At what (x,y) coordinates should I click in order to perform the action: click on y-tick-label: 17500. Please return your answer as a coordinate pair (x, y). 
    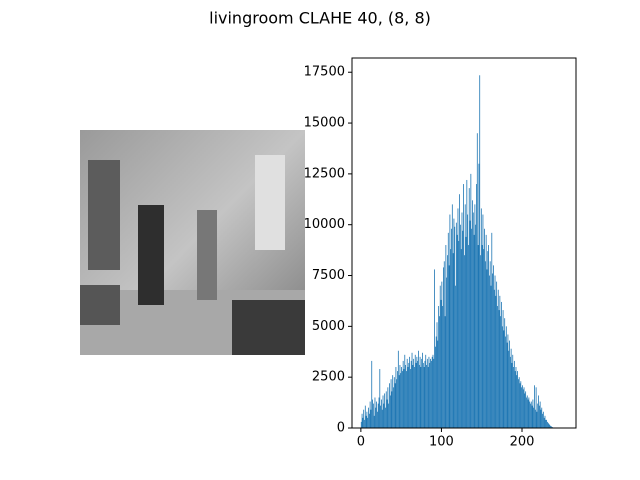
    Looking at the image, I should click on (324, 72).